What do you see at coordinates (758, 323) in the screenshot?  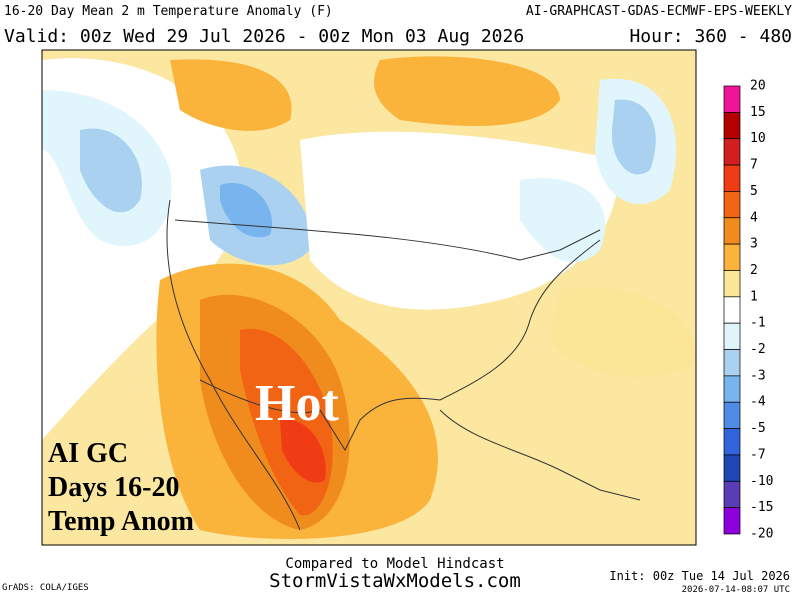 I see `colorbar-label: -1` at bounding box center [758, 323].